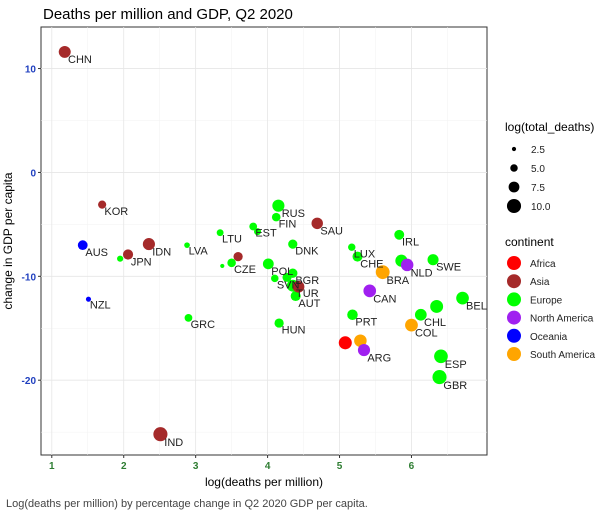  I want to click on data-label: EST, so click(266, 234).